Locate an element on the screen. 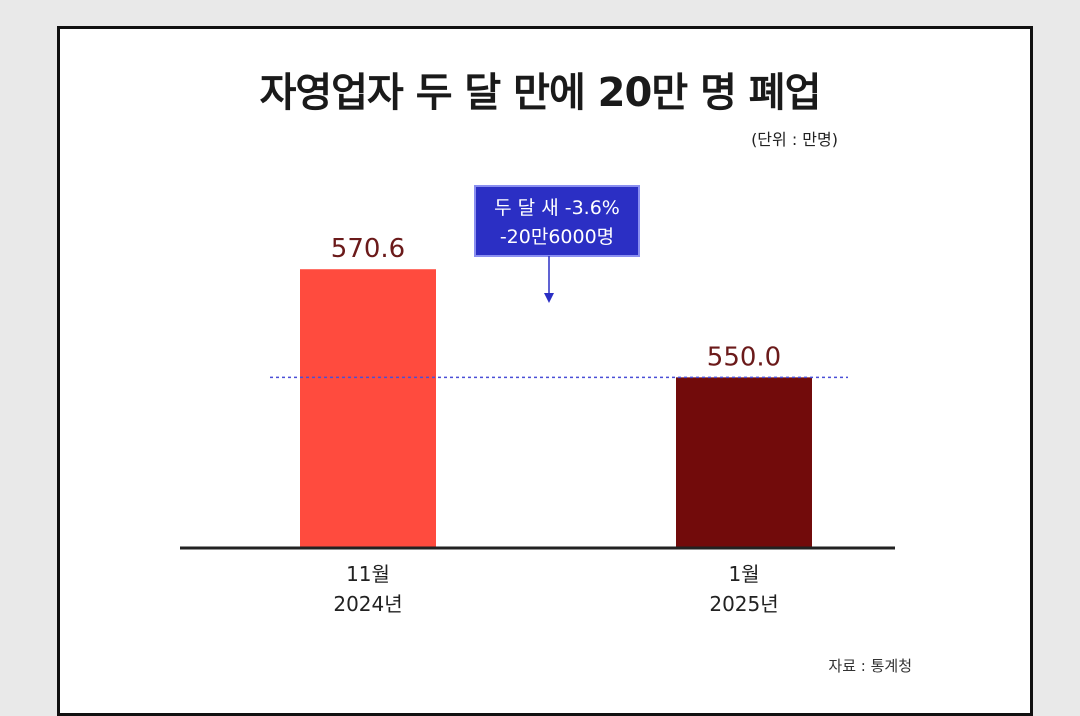  chart-title: 자영업자 두 달 만에 20만 명 폐업 is located at coordinates (540, 93).